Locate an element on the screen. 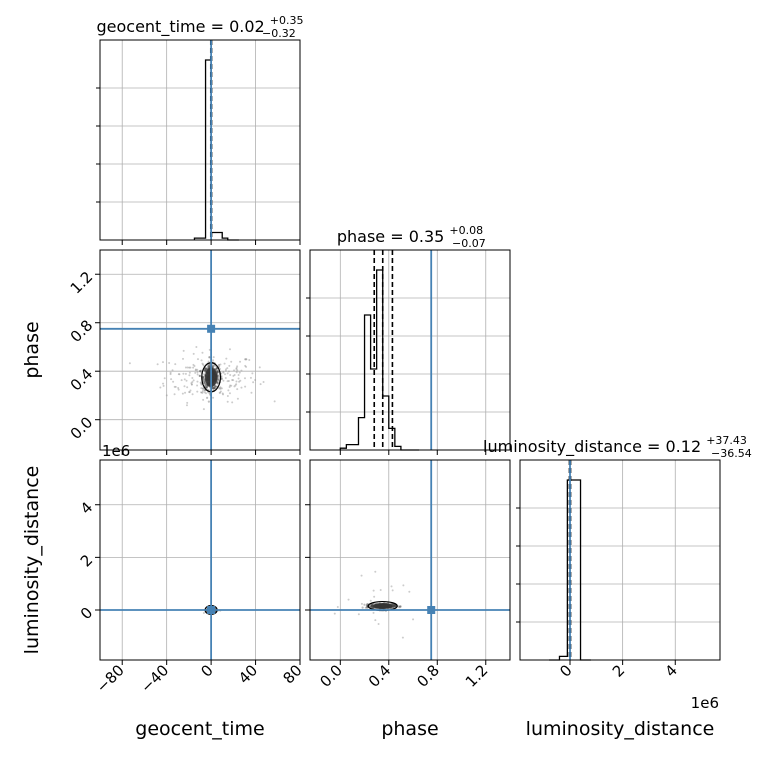 The image size is (760, 760). y-tick-label: 2 is located at coordinates (86, 560).